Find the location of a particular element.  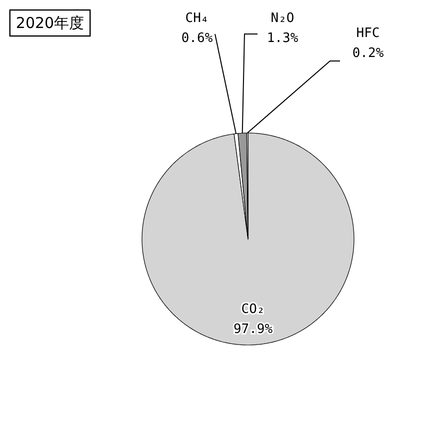

data-label: 97.9% is located at coordinates (253, 330).